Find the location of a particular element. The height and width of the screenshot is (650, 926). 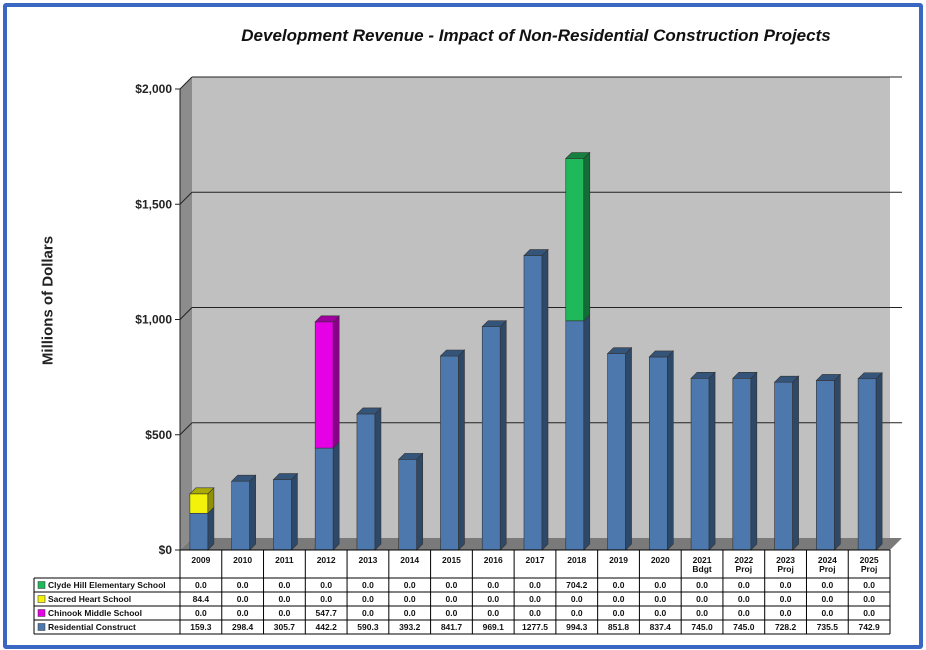

x-tick-label: 2013 is located at coordinates (367, 560).